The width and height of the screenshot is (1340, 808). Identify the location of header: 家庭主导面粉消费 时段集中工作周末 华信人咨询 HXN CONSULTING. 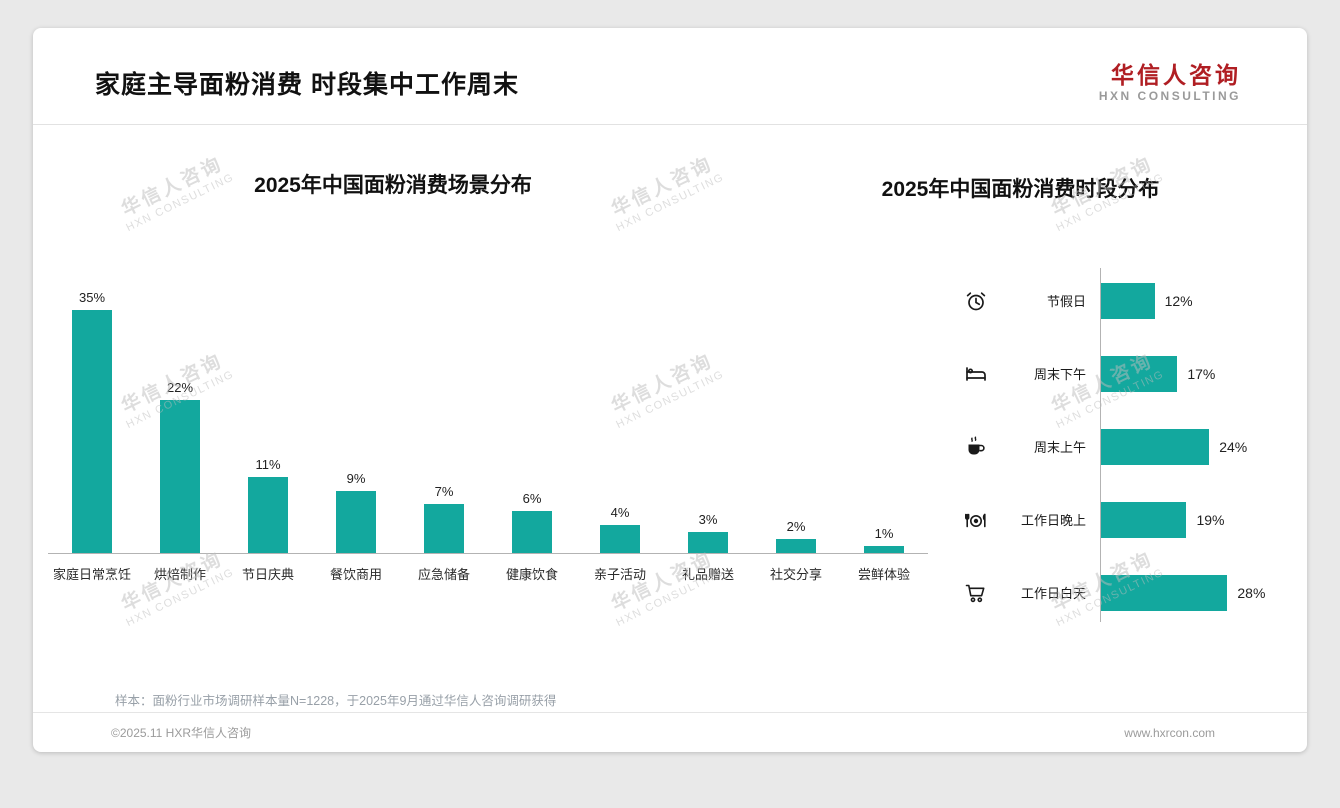
(670, 76).